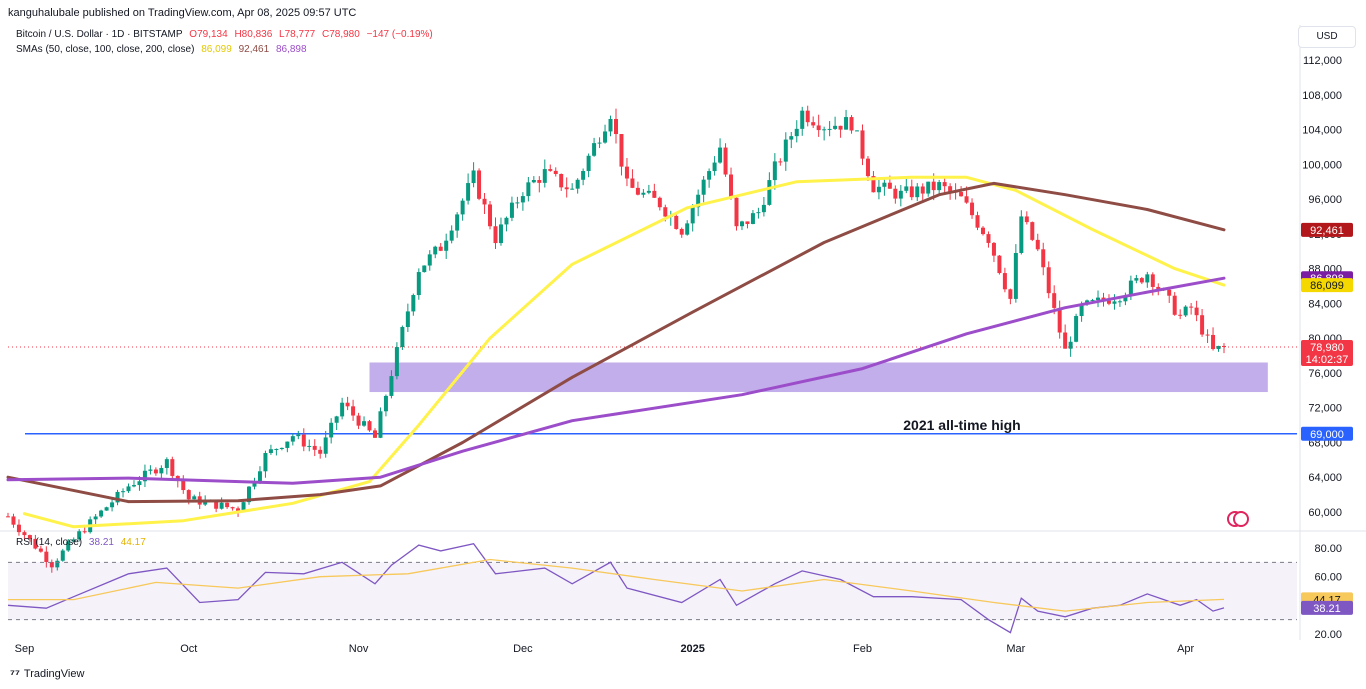 This screenshot has width=1366, height=689. I want to click on rsi-line, so click(616, 588).